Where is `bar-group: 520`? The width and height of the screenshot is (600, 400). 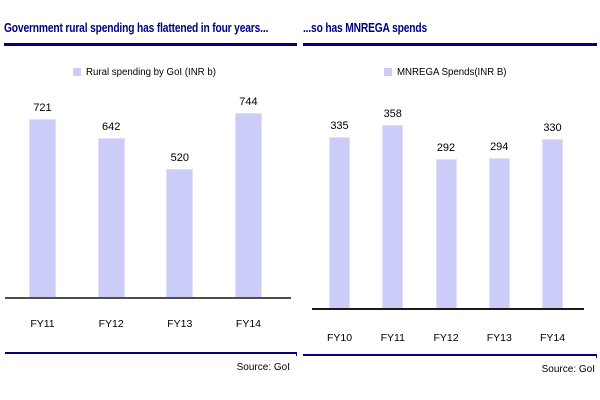 bar-group: 520 is located at coordinates (180, 225).